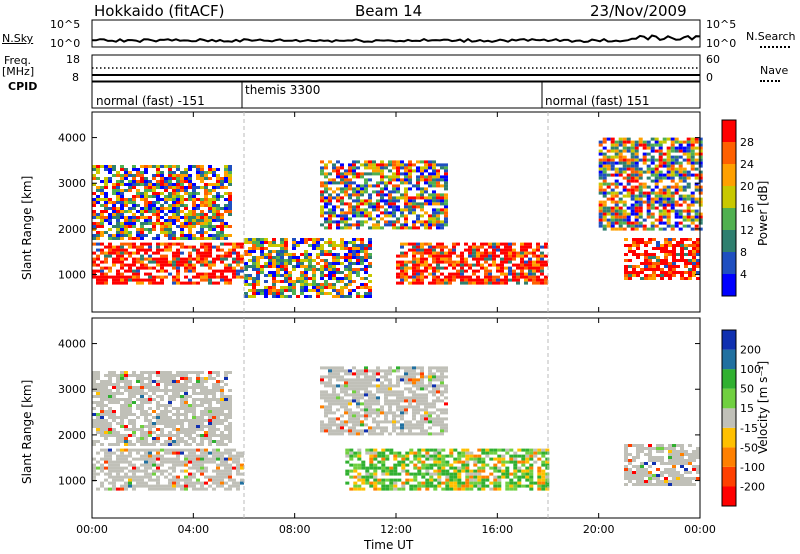  I want to click on xtick-3: 12:00, so click(396, 529).